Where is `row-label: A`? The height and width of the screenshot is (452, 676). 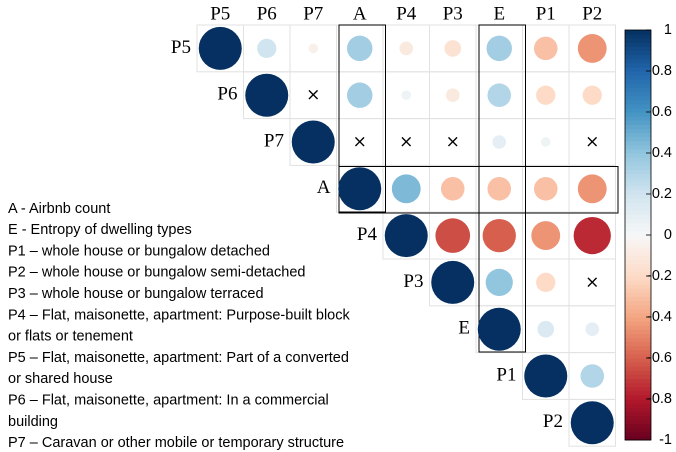
row-label: A is located at coordinates (324, 187).